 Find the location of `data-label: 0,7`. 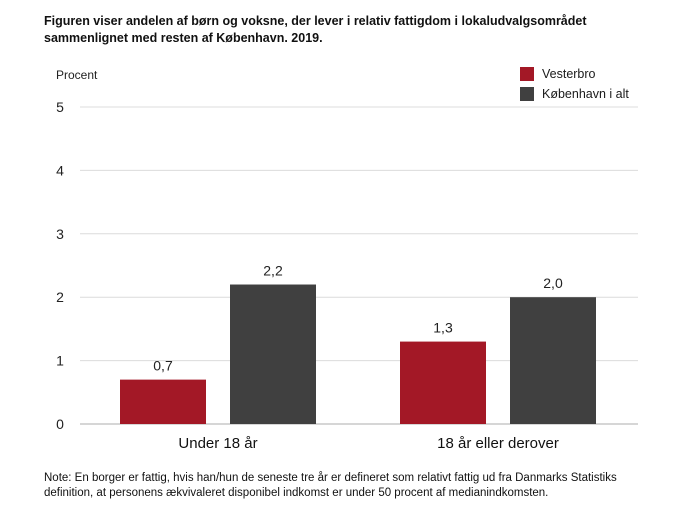

data-label: 0,7 is located at coordinates (163, 366).